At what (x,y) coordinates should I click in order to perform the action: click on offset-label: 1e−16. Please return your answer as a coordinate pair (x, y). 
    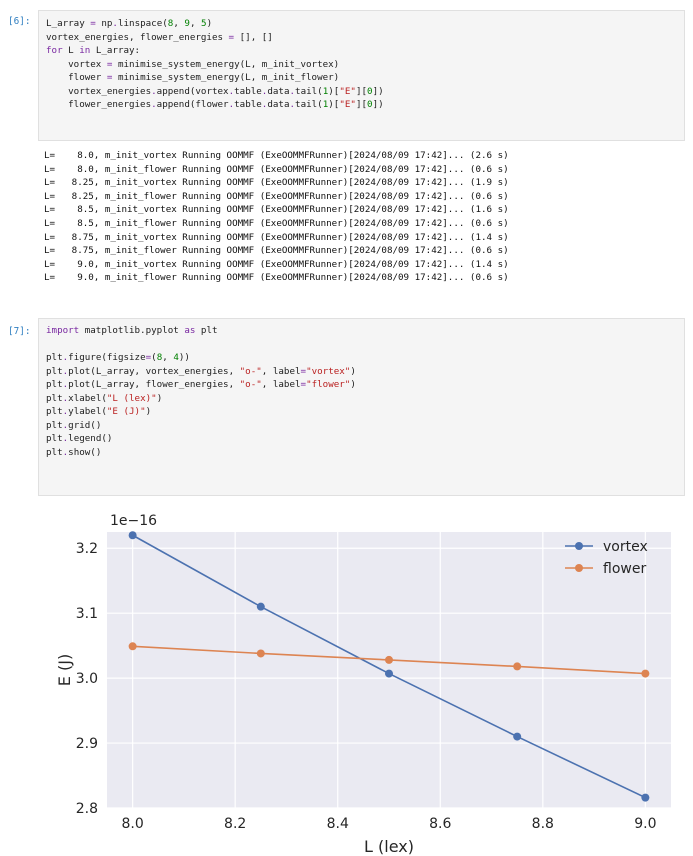
    Looking at the image, I should click on (133, 521).